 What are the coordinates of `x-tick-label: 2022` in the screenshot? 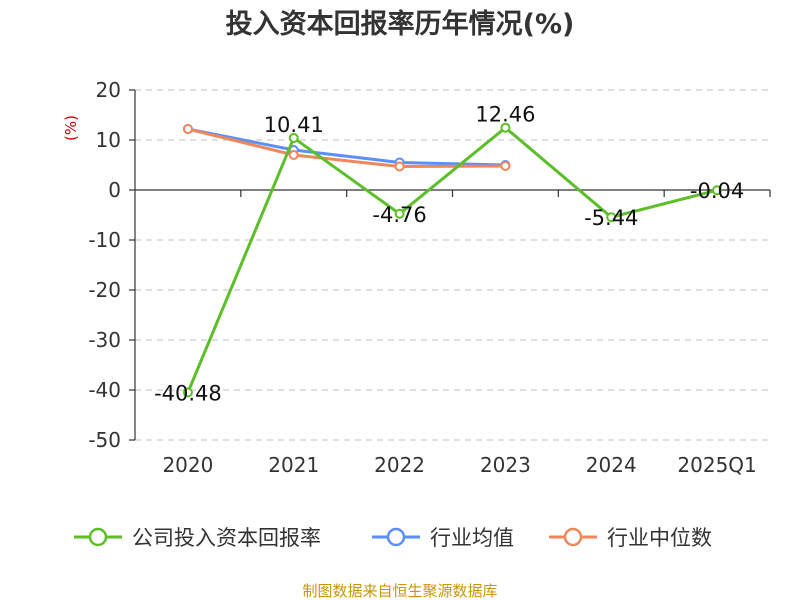 It's located at (399, 465).